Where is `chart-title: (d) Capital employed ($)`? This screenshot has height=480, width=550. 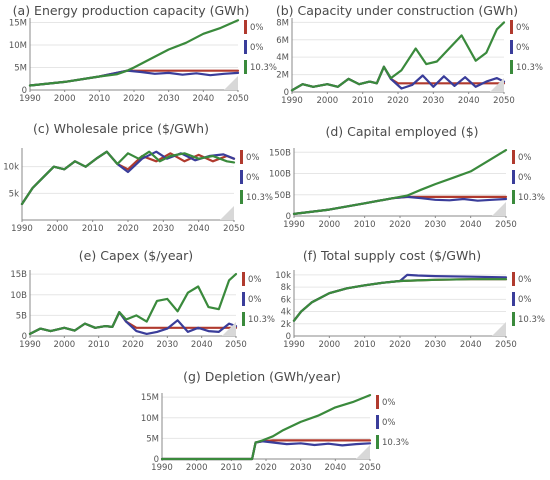
chart-title: (d) Capital employed ($) is located at coordinates (401, 131).